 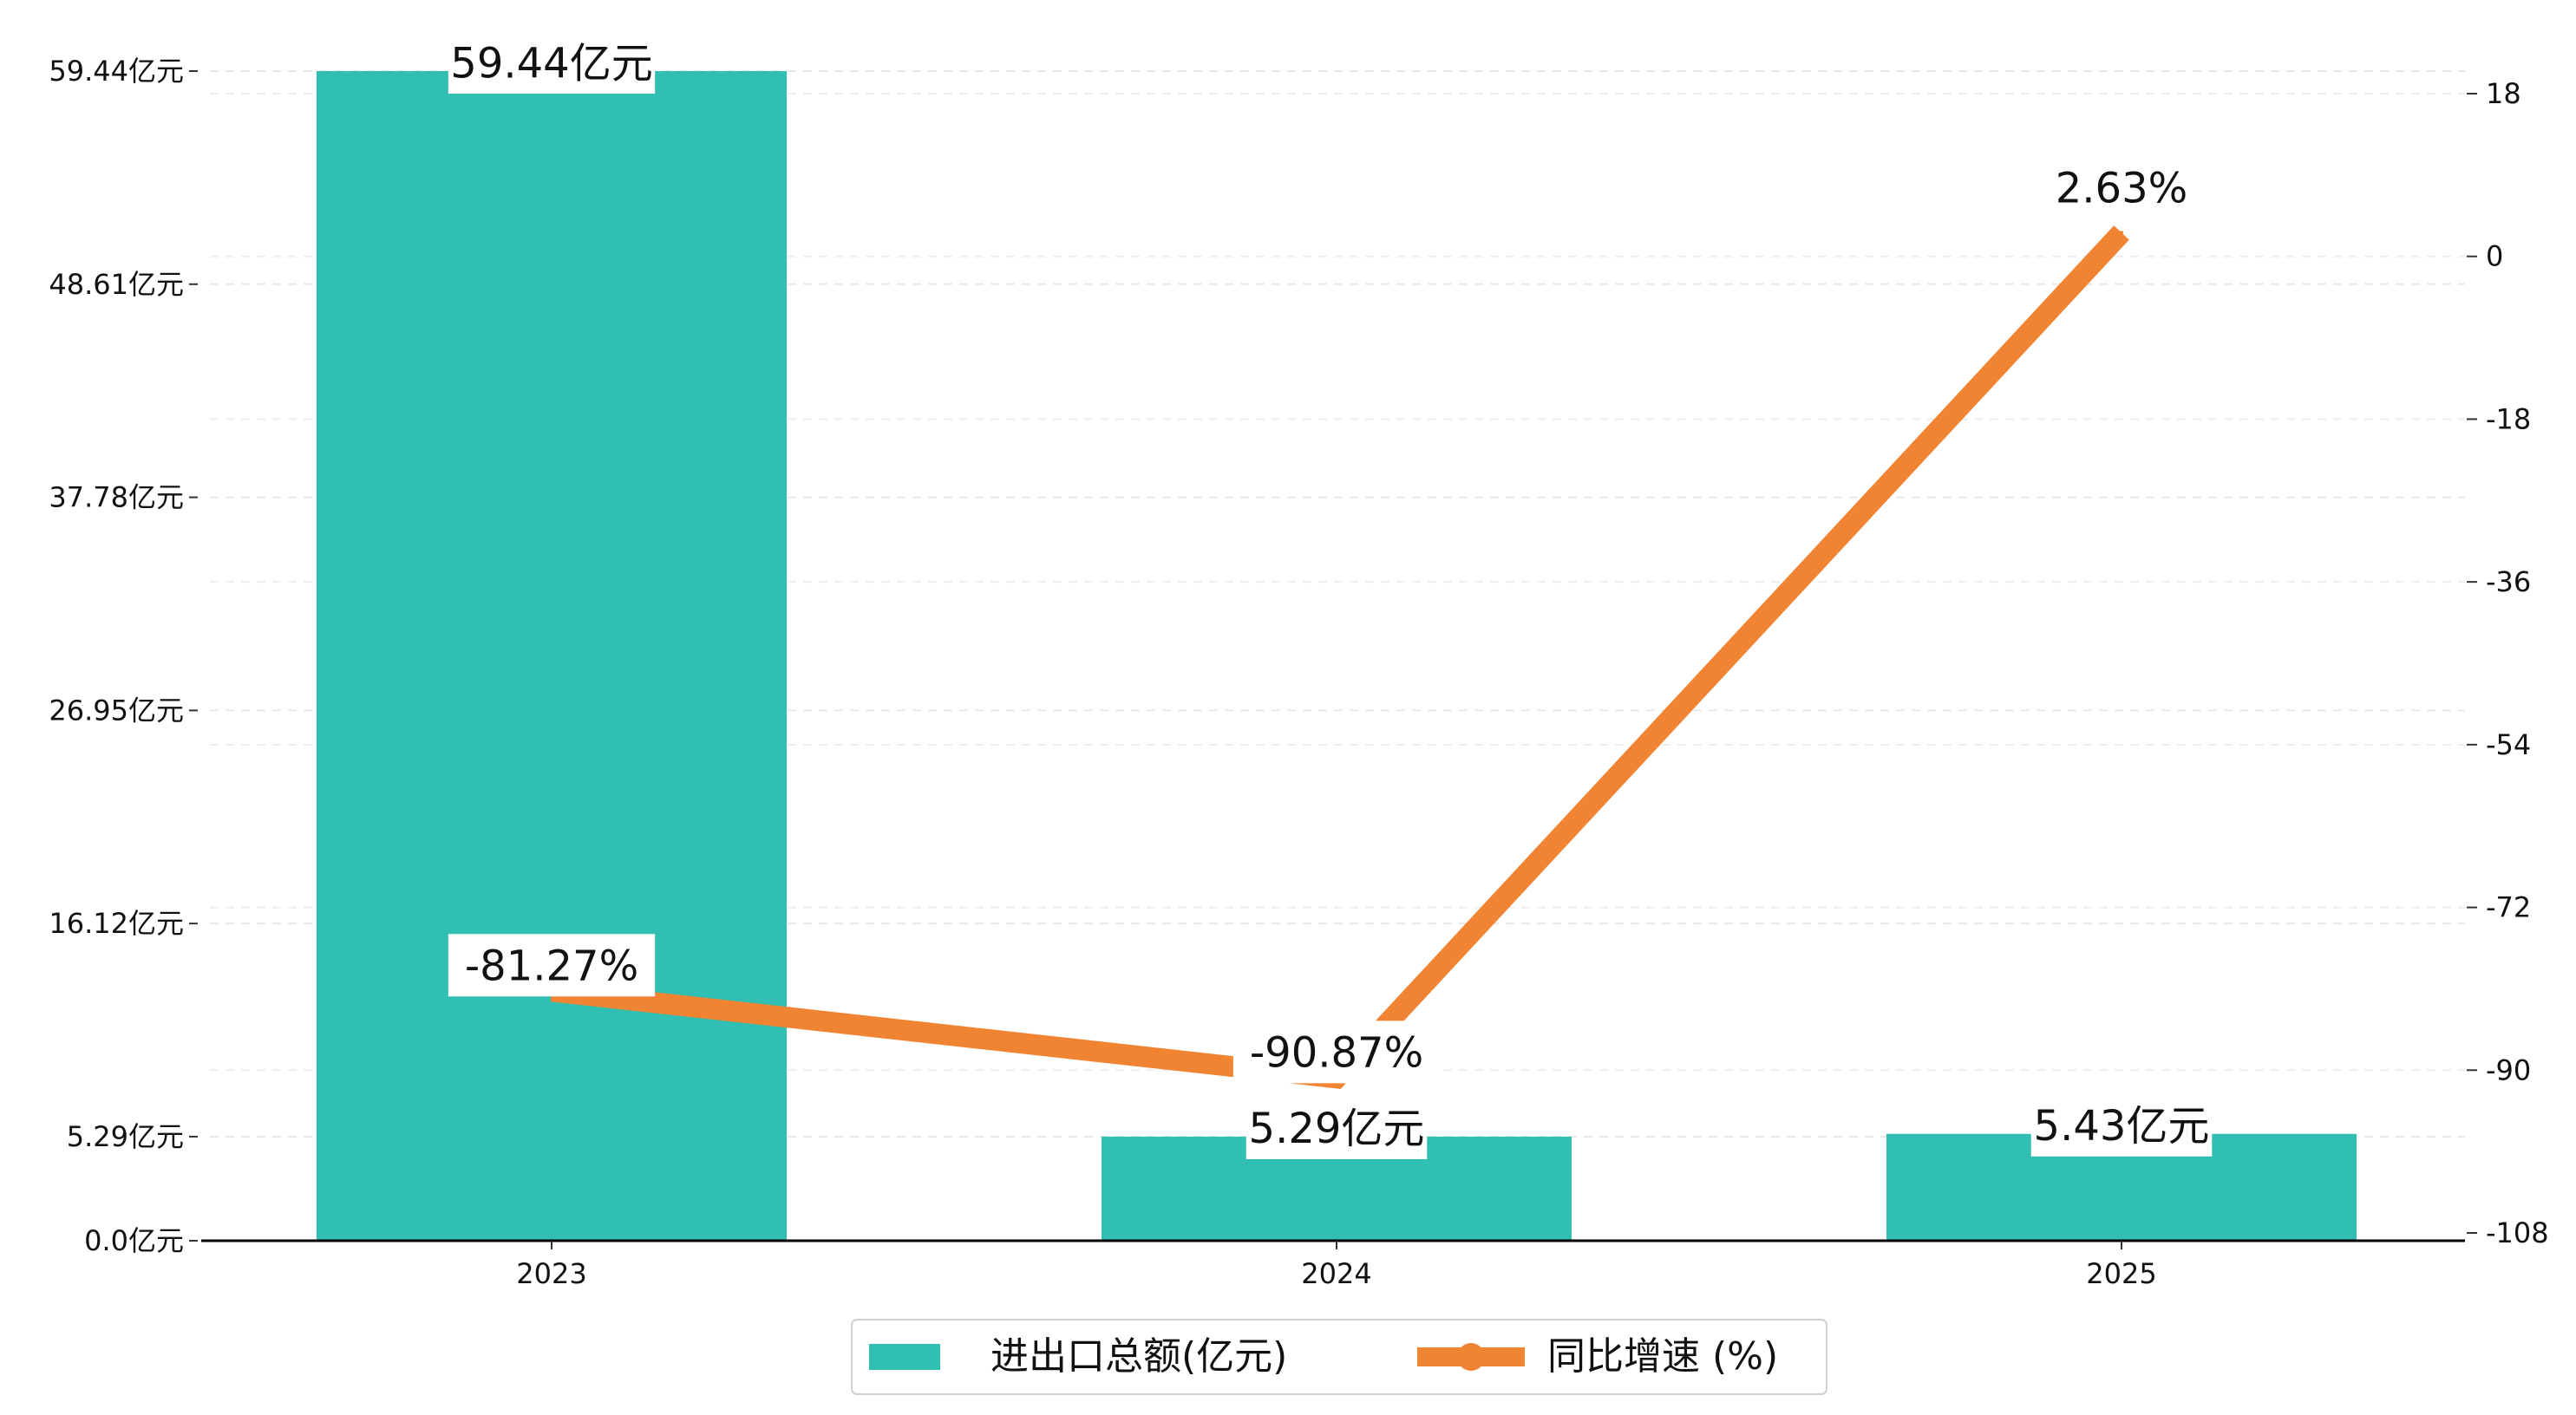 I want to click on left-tick-label: 48.61亿元, so click(x=116, y=284).